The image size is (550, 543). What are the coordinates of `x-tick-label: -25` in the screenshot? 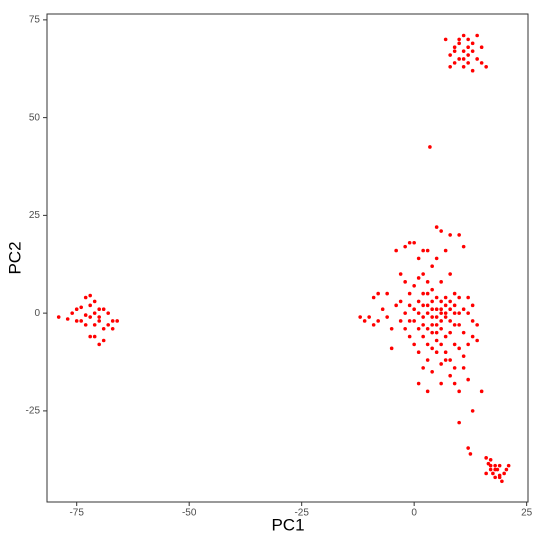 It's located at (301, 513).